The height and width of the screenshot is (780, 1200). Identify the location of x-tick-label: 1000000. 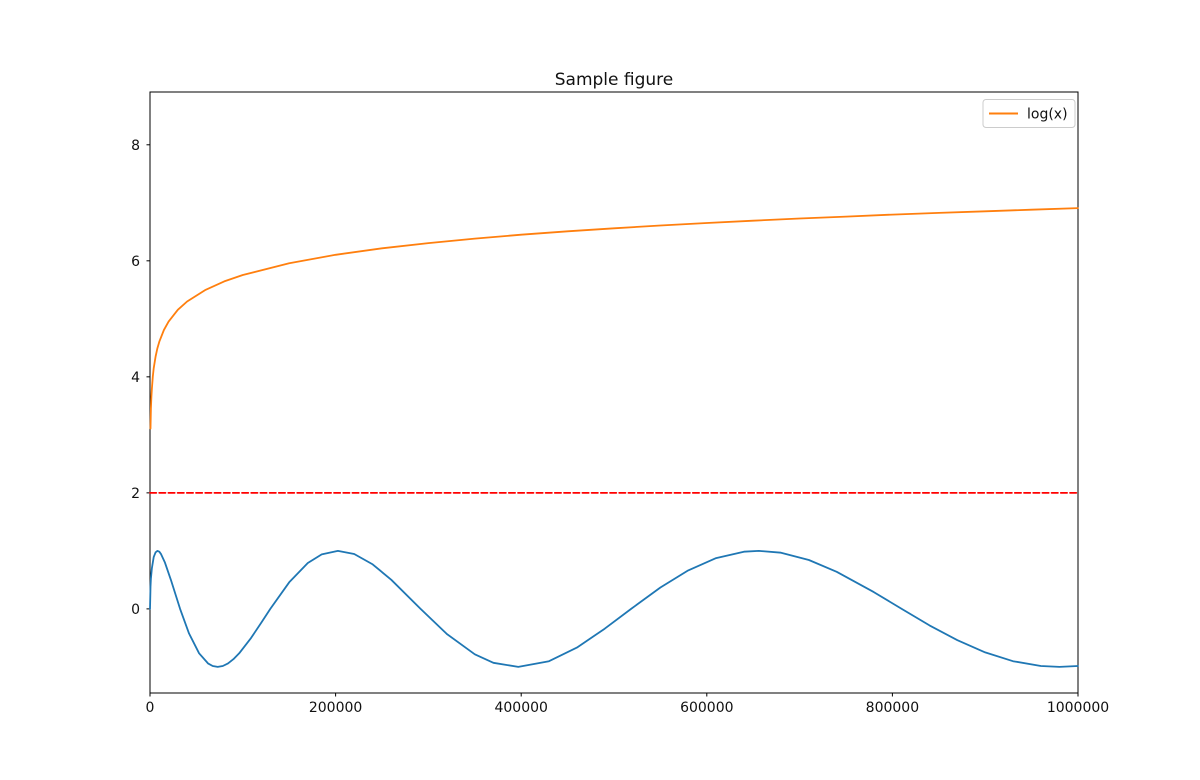
(1078, 708).